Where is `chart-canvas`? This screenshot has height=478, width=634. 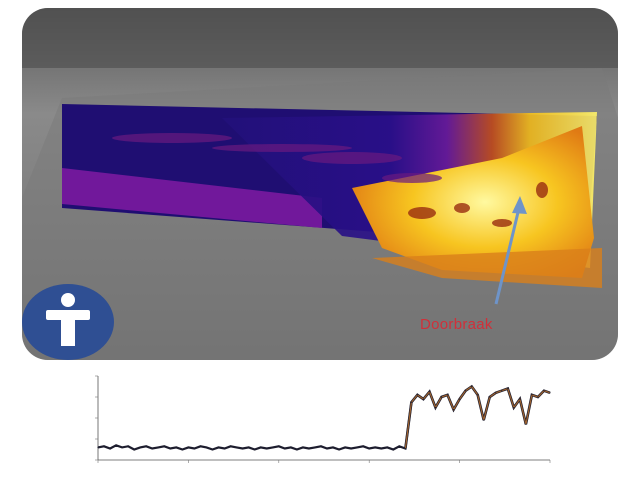
chart-canvas is located at coordinates (323, 419).